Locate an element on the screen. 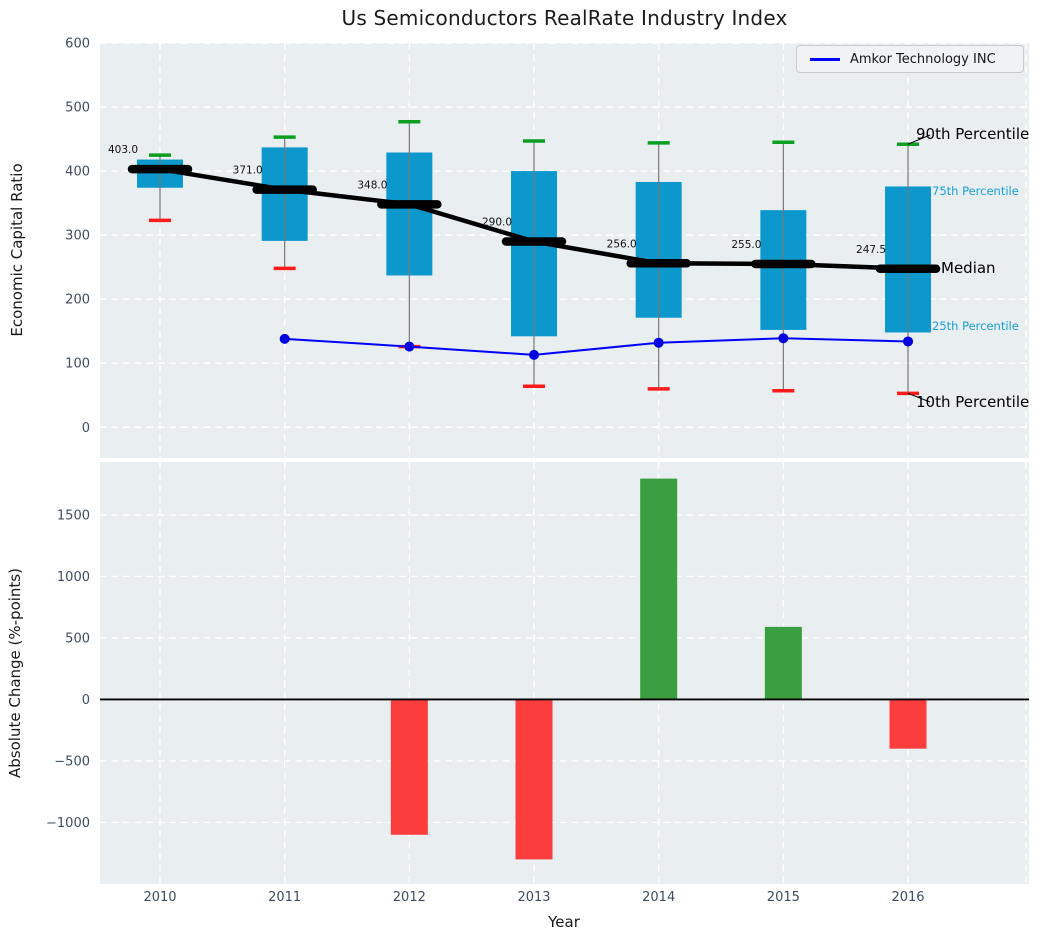  ytick-bottom--1000: −1000 is located at coordinates (68, 823).